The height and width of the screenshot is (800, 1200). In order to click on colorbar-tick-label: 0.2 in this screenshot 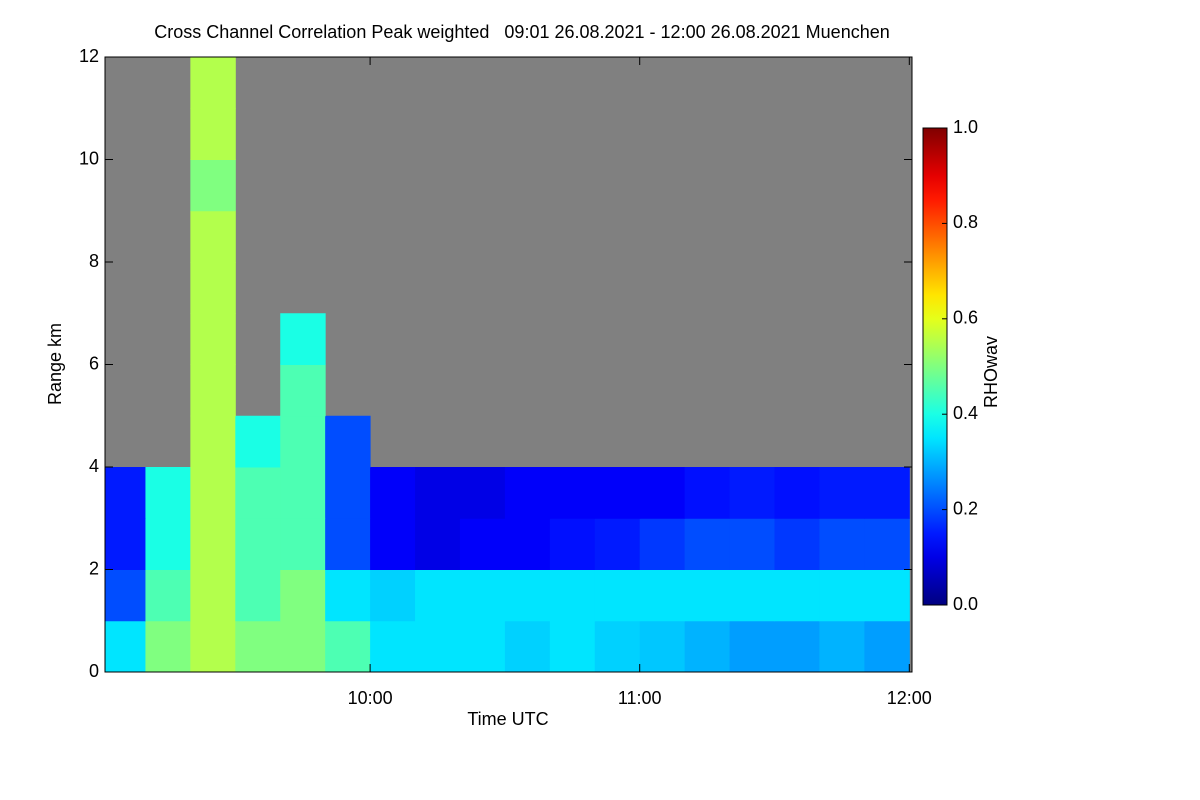, I will do `click(965, 508)`.